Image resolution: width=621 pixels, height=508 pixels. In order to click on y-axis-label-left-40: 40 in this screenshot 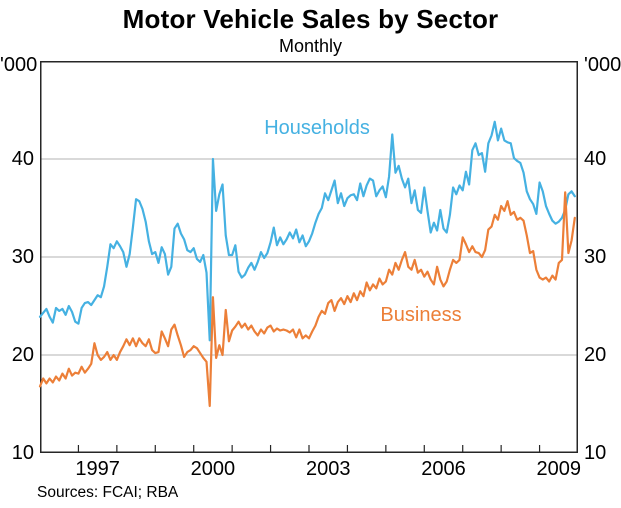, I will do `click(22, 159)`.